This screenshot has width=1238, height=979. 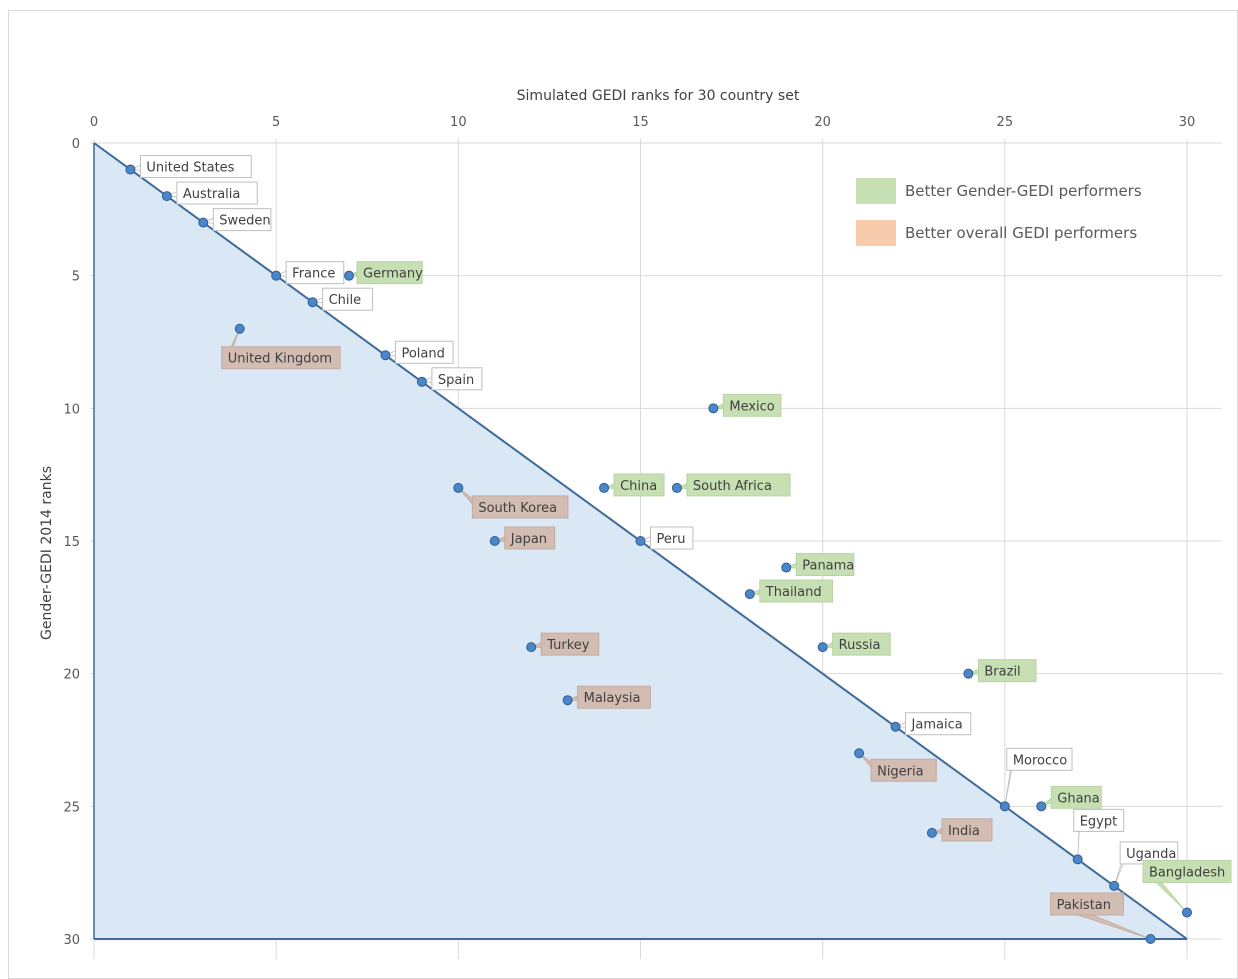 I want to click on x-tick-label: 10, so click(x=458, y=122).